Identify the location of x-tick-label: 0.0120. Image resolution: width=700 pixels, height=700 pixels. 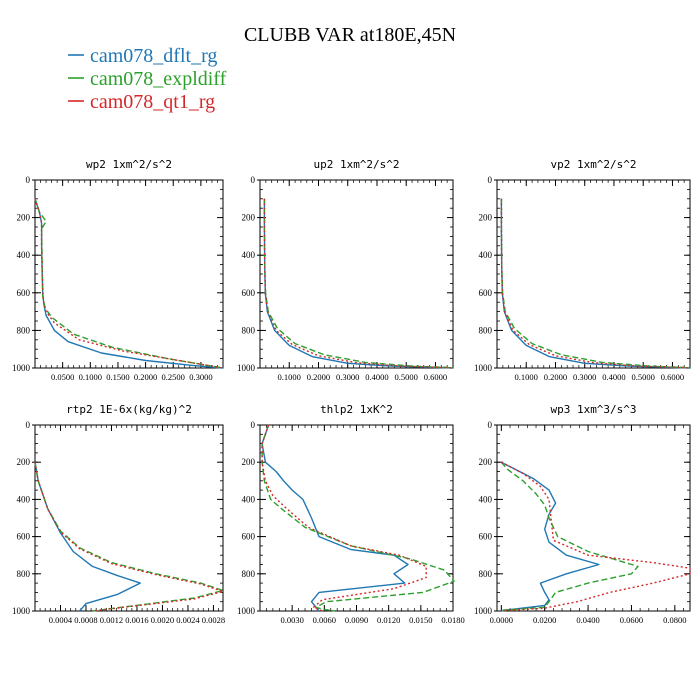
(388, 620).